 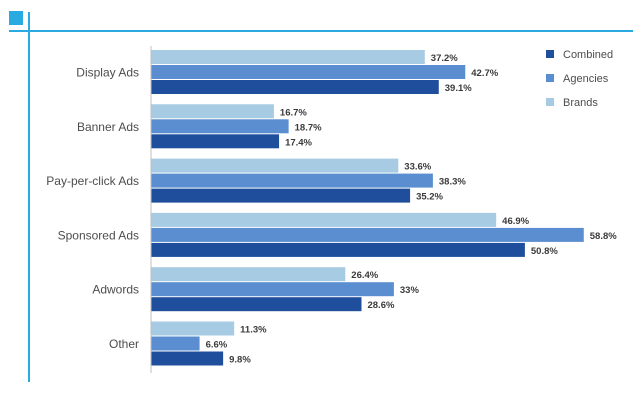 I want to click on frame-top-line, so click(x=321, y=31).